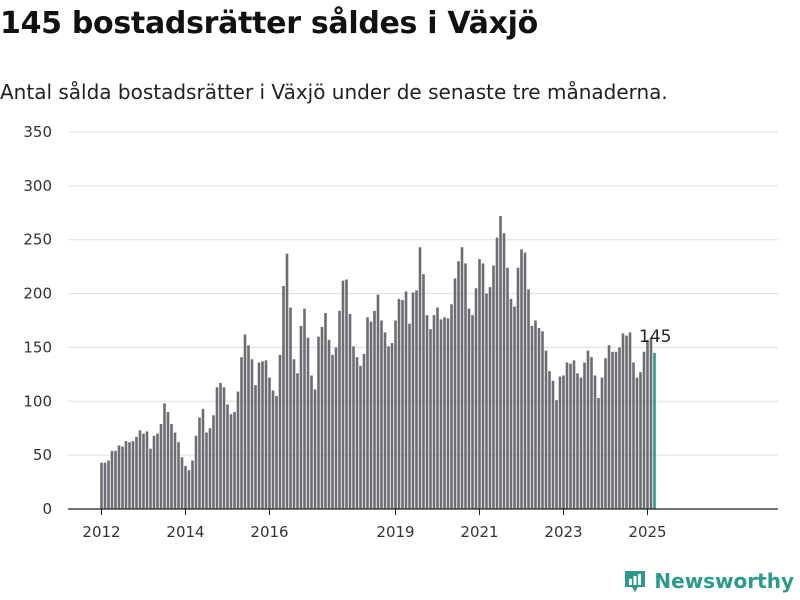 The width and height of the screenshot is (800, 600). What do you see at coordinates (395, 532) in the screenshot?
I see `x-tick-label: 2019` at bounding box center [395, 532].